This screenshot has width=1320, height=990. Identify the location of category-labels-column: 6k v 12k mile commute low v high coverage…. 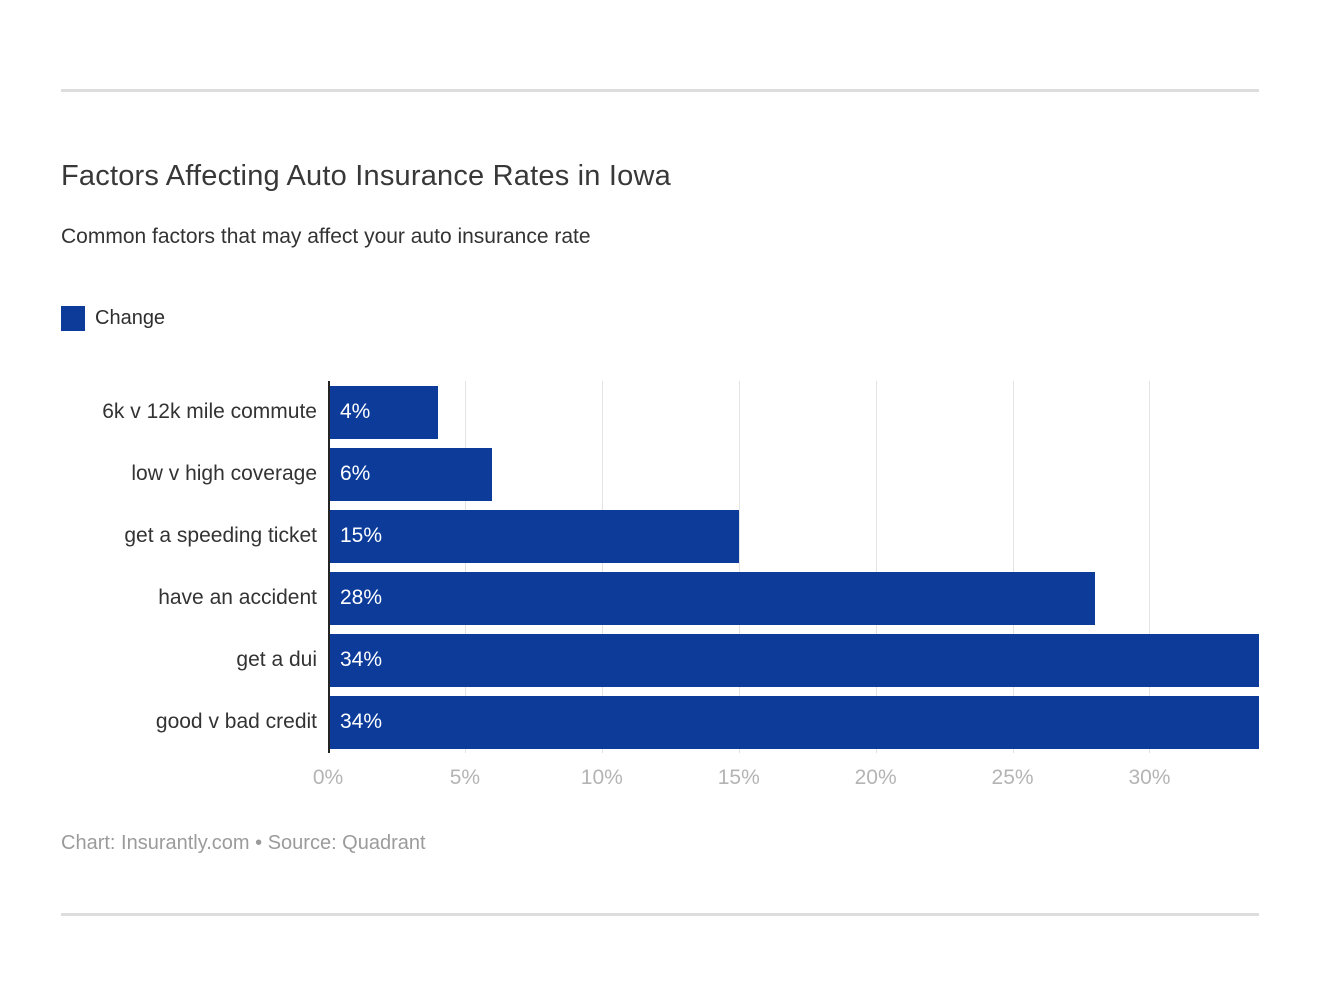
(194, 567).